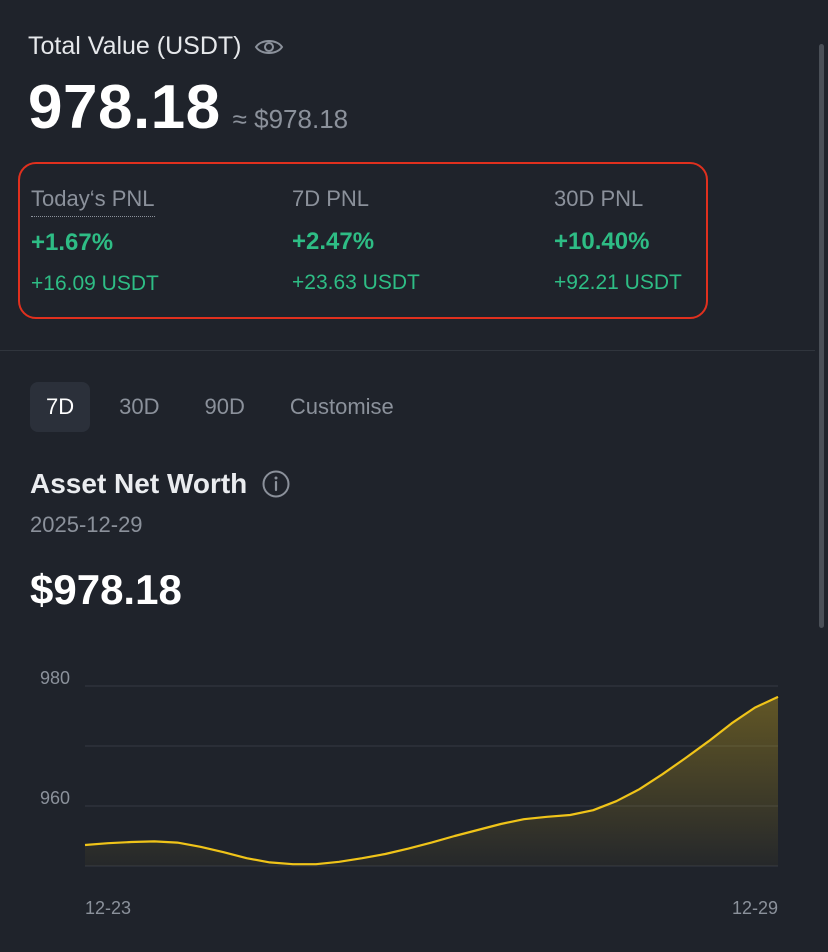  What do you see at coordinates (618, 282) in the screenshot?
I see `pnl-usdt: +92.21 USDT` at bounding box center [618, 282].